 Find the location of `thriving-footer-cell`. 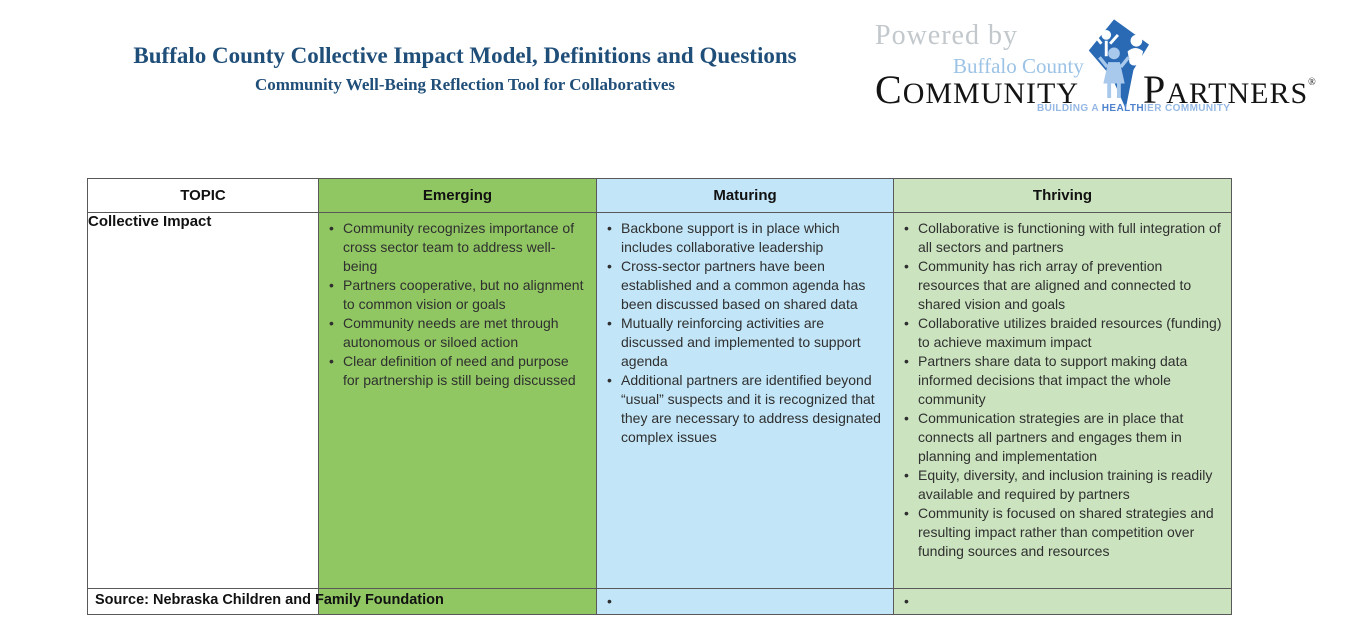

thriving-footer-cell is located at coordinates (1062, 601).